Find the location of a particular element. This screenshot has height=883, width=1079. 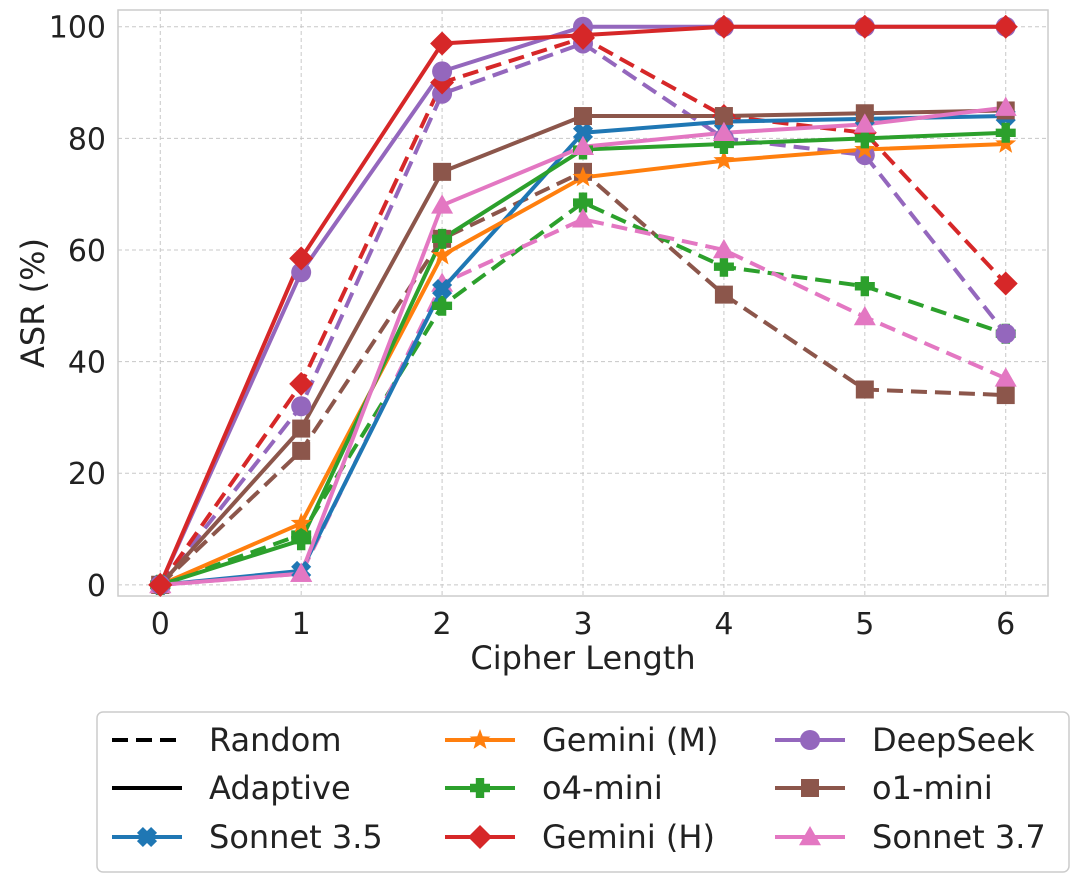

y-tick-label: 20 is located at coordinates (87, 474).